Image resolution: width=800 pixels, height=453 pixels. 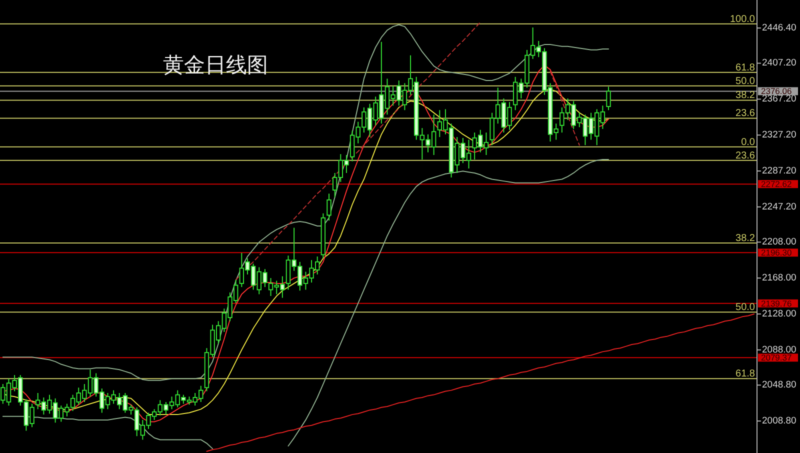 I want to click on y-tick-label: 2128.00, so click(x=779, y=314).